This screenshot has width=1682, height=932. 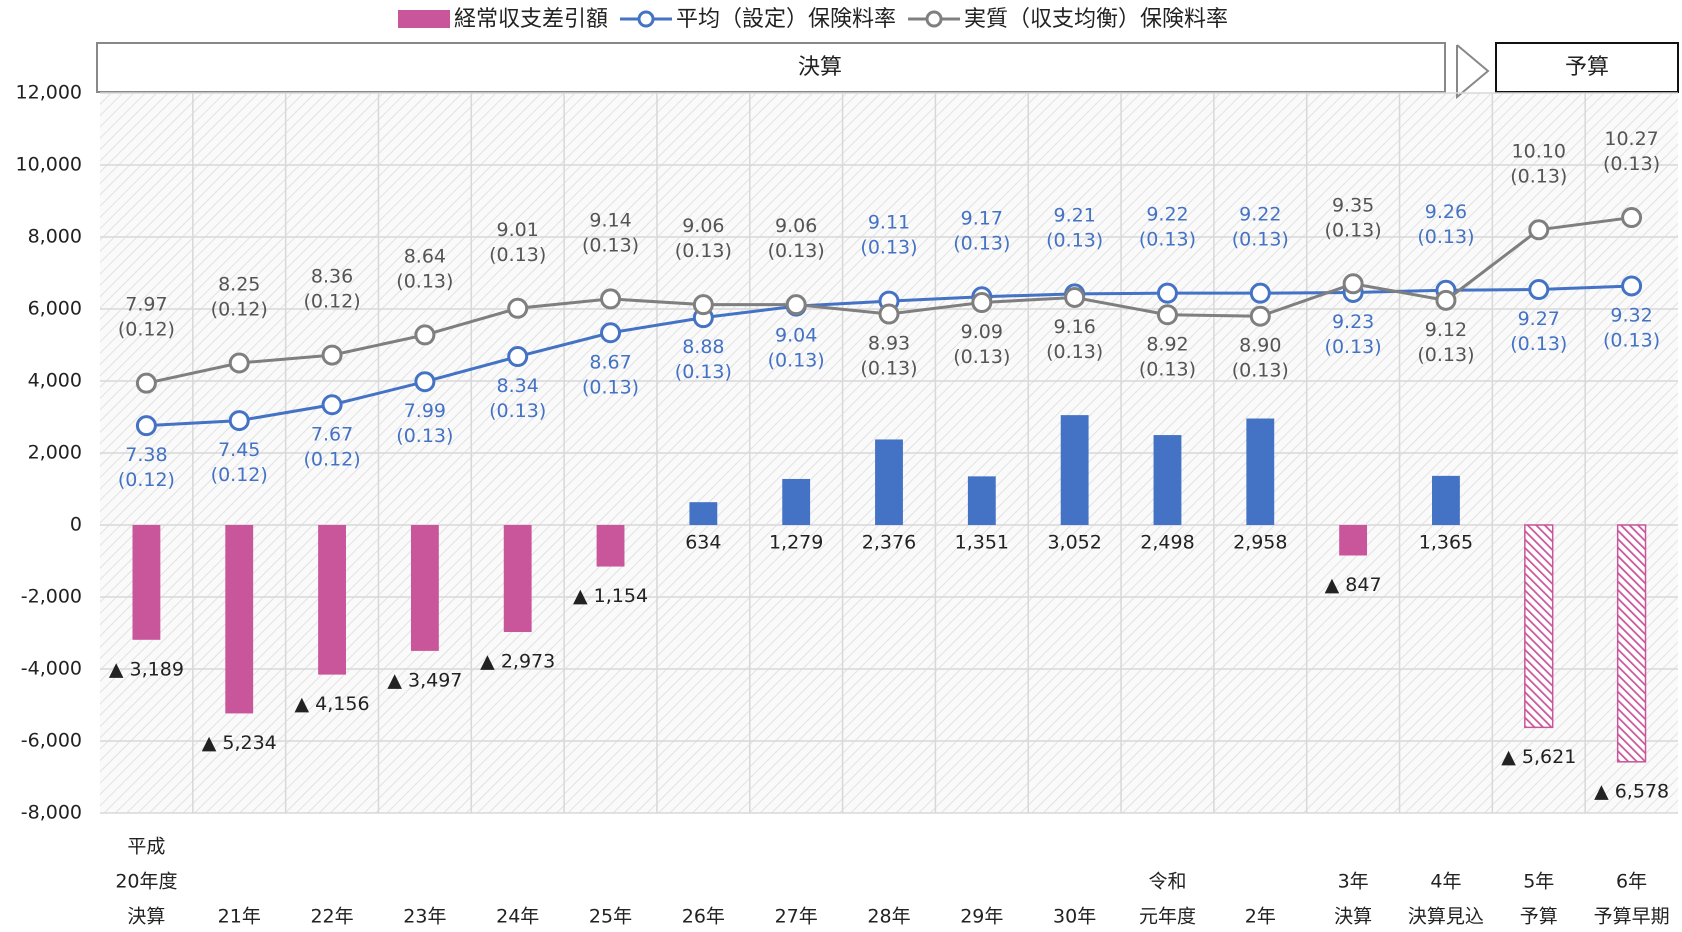 I want to click on line-label: 8.64, so click(x=425, y=256).